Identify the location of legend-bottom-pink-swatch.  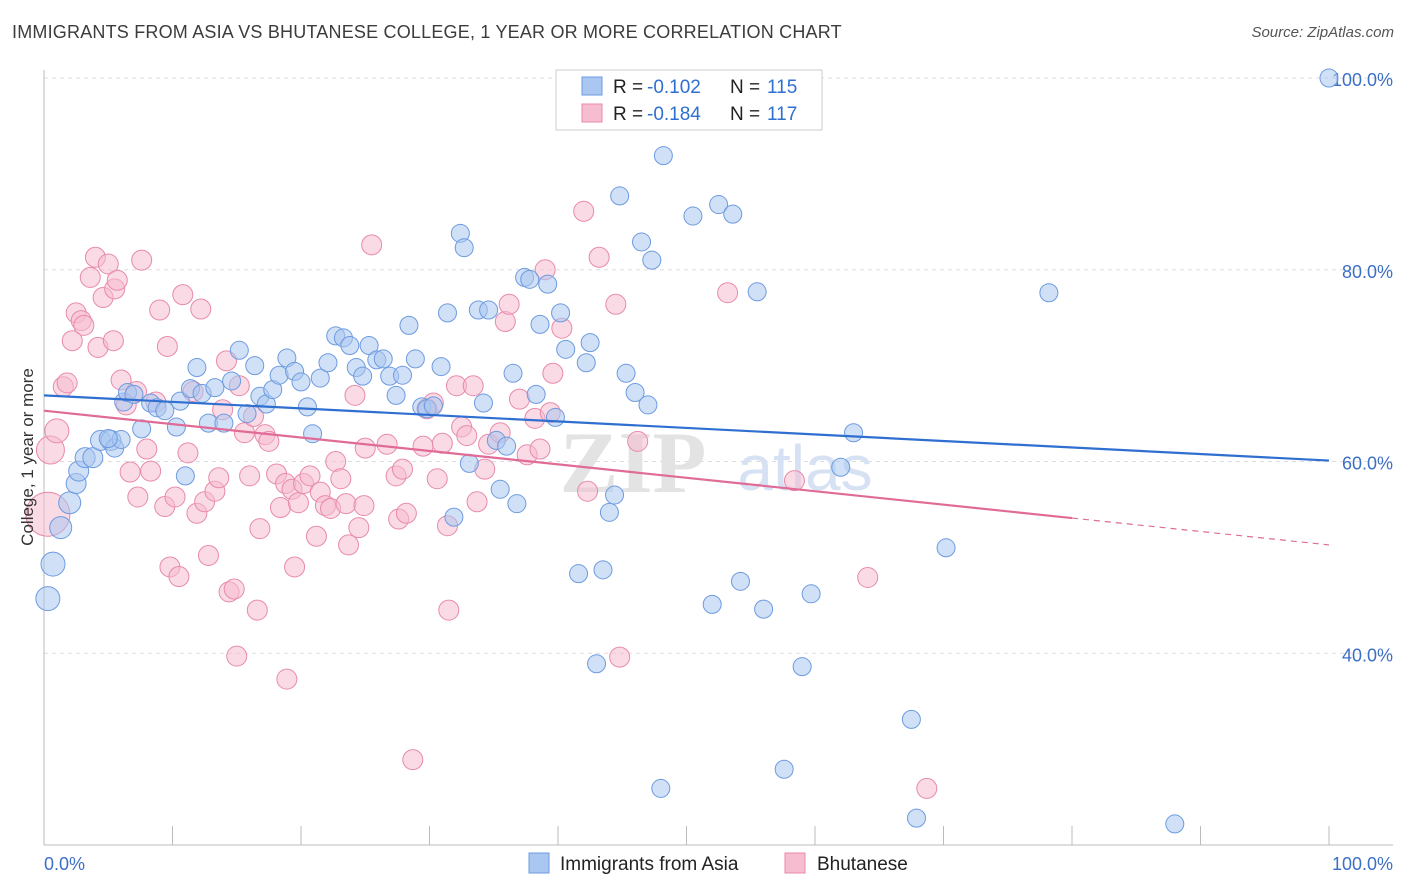
(795, 863).